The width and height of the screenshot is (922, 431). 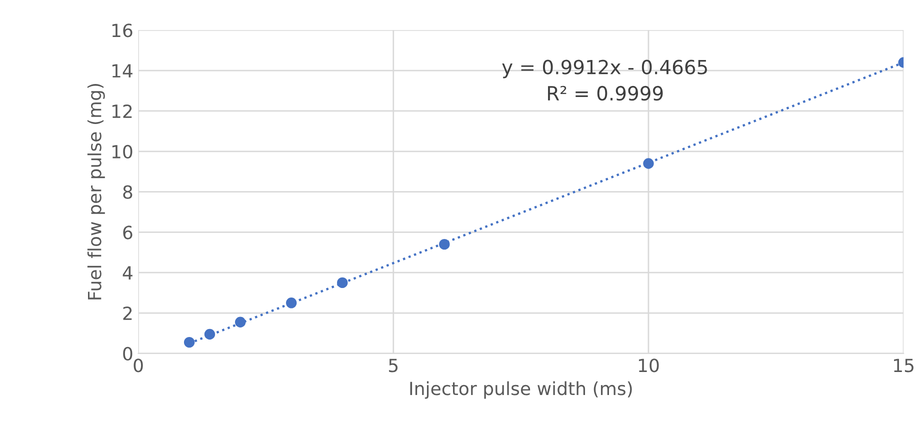 I want to click on x-tick-label: 15, so click(x=904, y=365).